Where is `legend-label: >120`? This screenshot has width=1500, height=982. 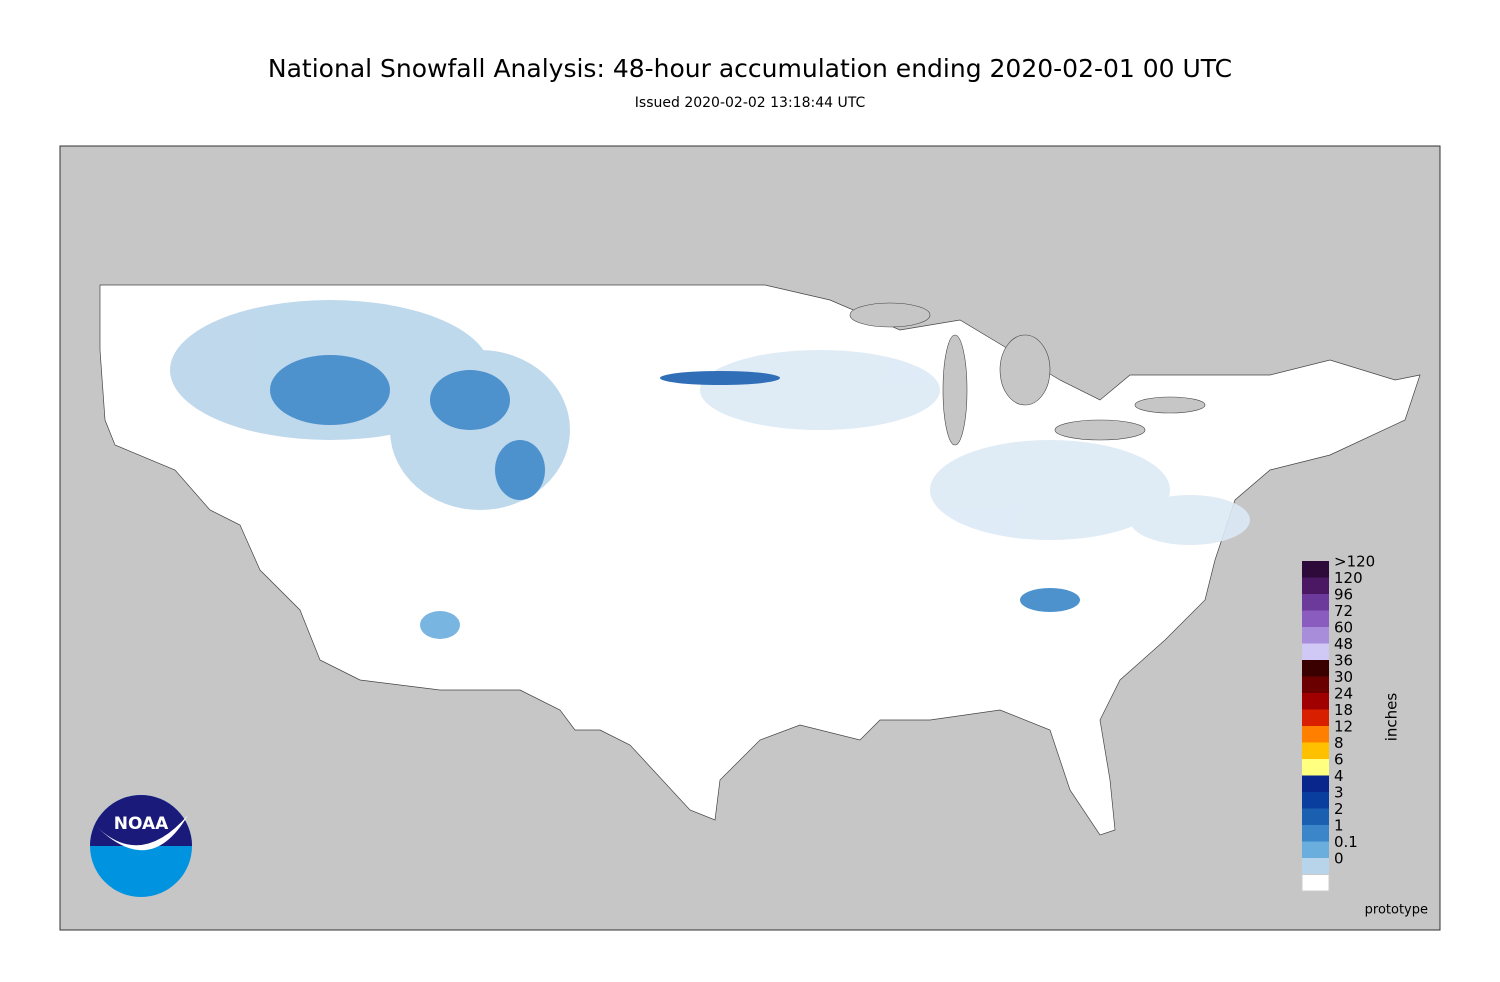
legend-label: >120 is located at coordinates (1354, 562).